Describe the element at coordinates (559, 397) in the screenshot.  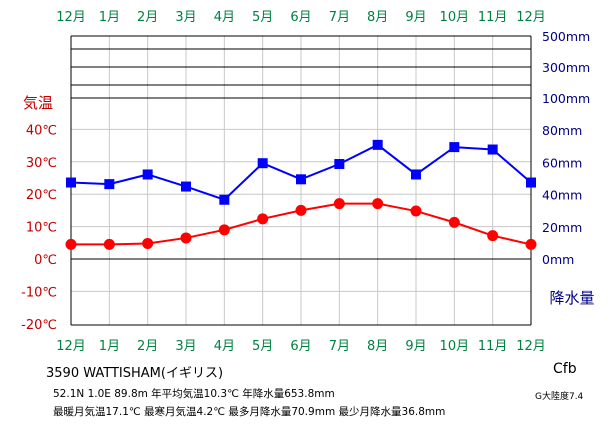
I see `continentality: G大陸度7.4` at that location.